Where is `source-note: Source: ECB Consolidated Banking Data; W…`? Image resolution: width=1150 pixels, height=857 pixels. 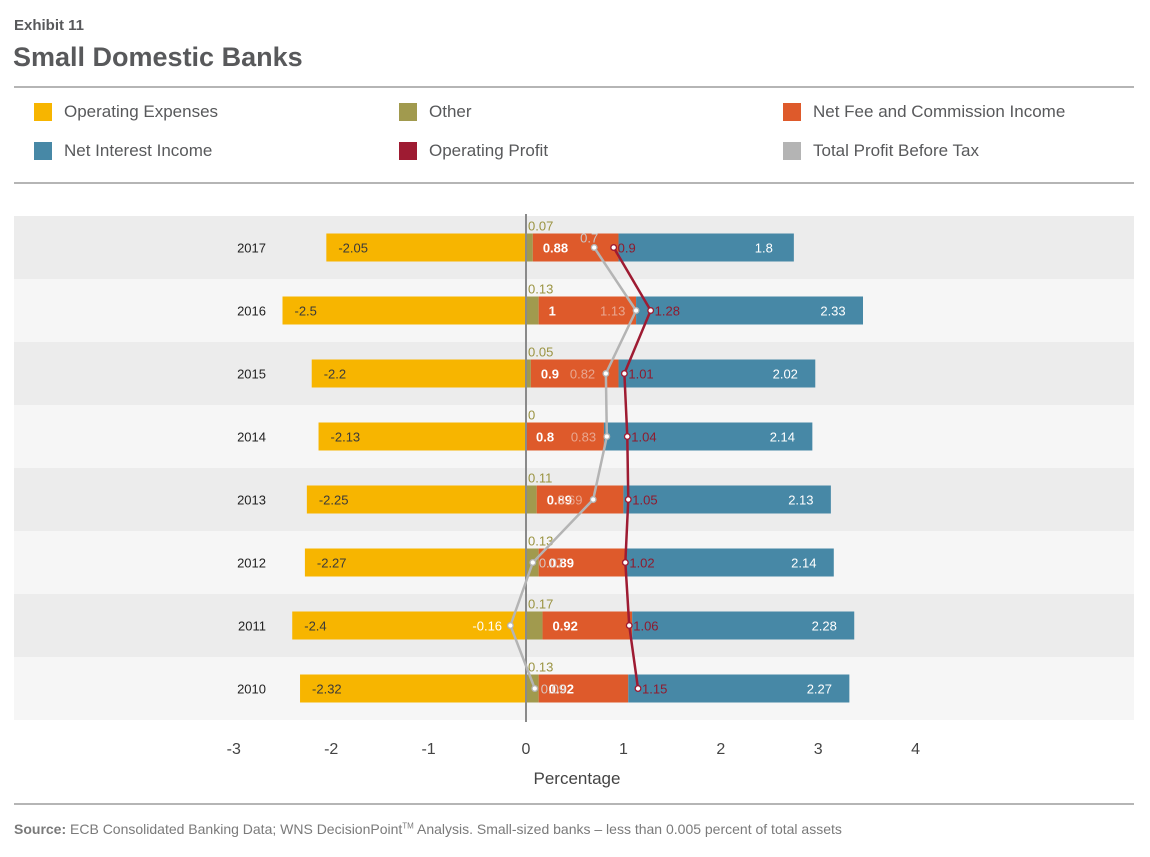 source-note: Source: ECB Consolidated Banking Data; W… is located at coordinates (428, 829).